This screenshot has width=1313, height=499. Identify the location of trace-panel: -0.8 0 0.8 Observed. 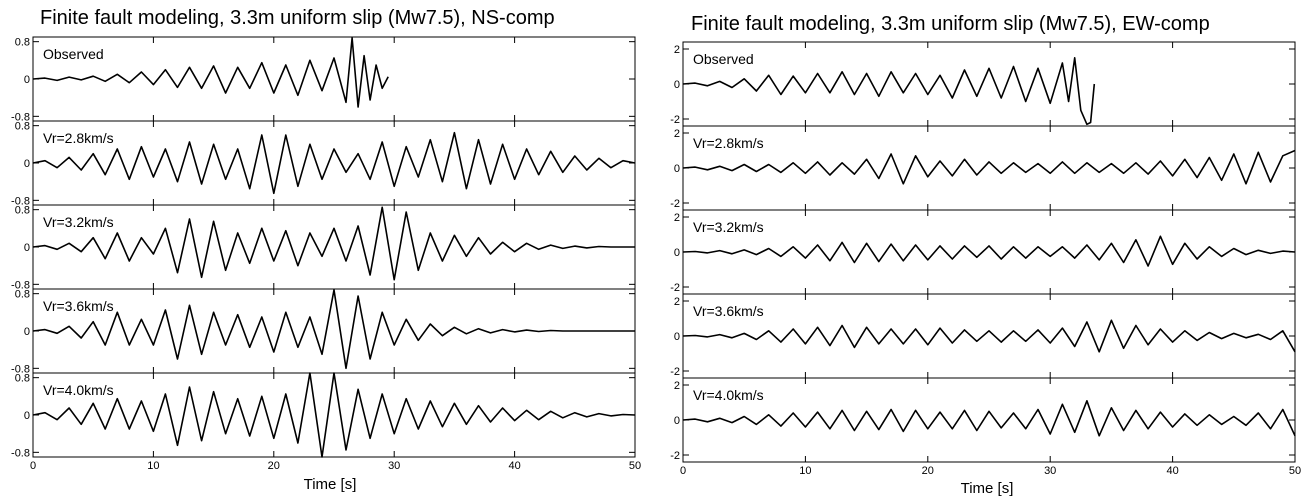
(323, 79).